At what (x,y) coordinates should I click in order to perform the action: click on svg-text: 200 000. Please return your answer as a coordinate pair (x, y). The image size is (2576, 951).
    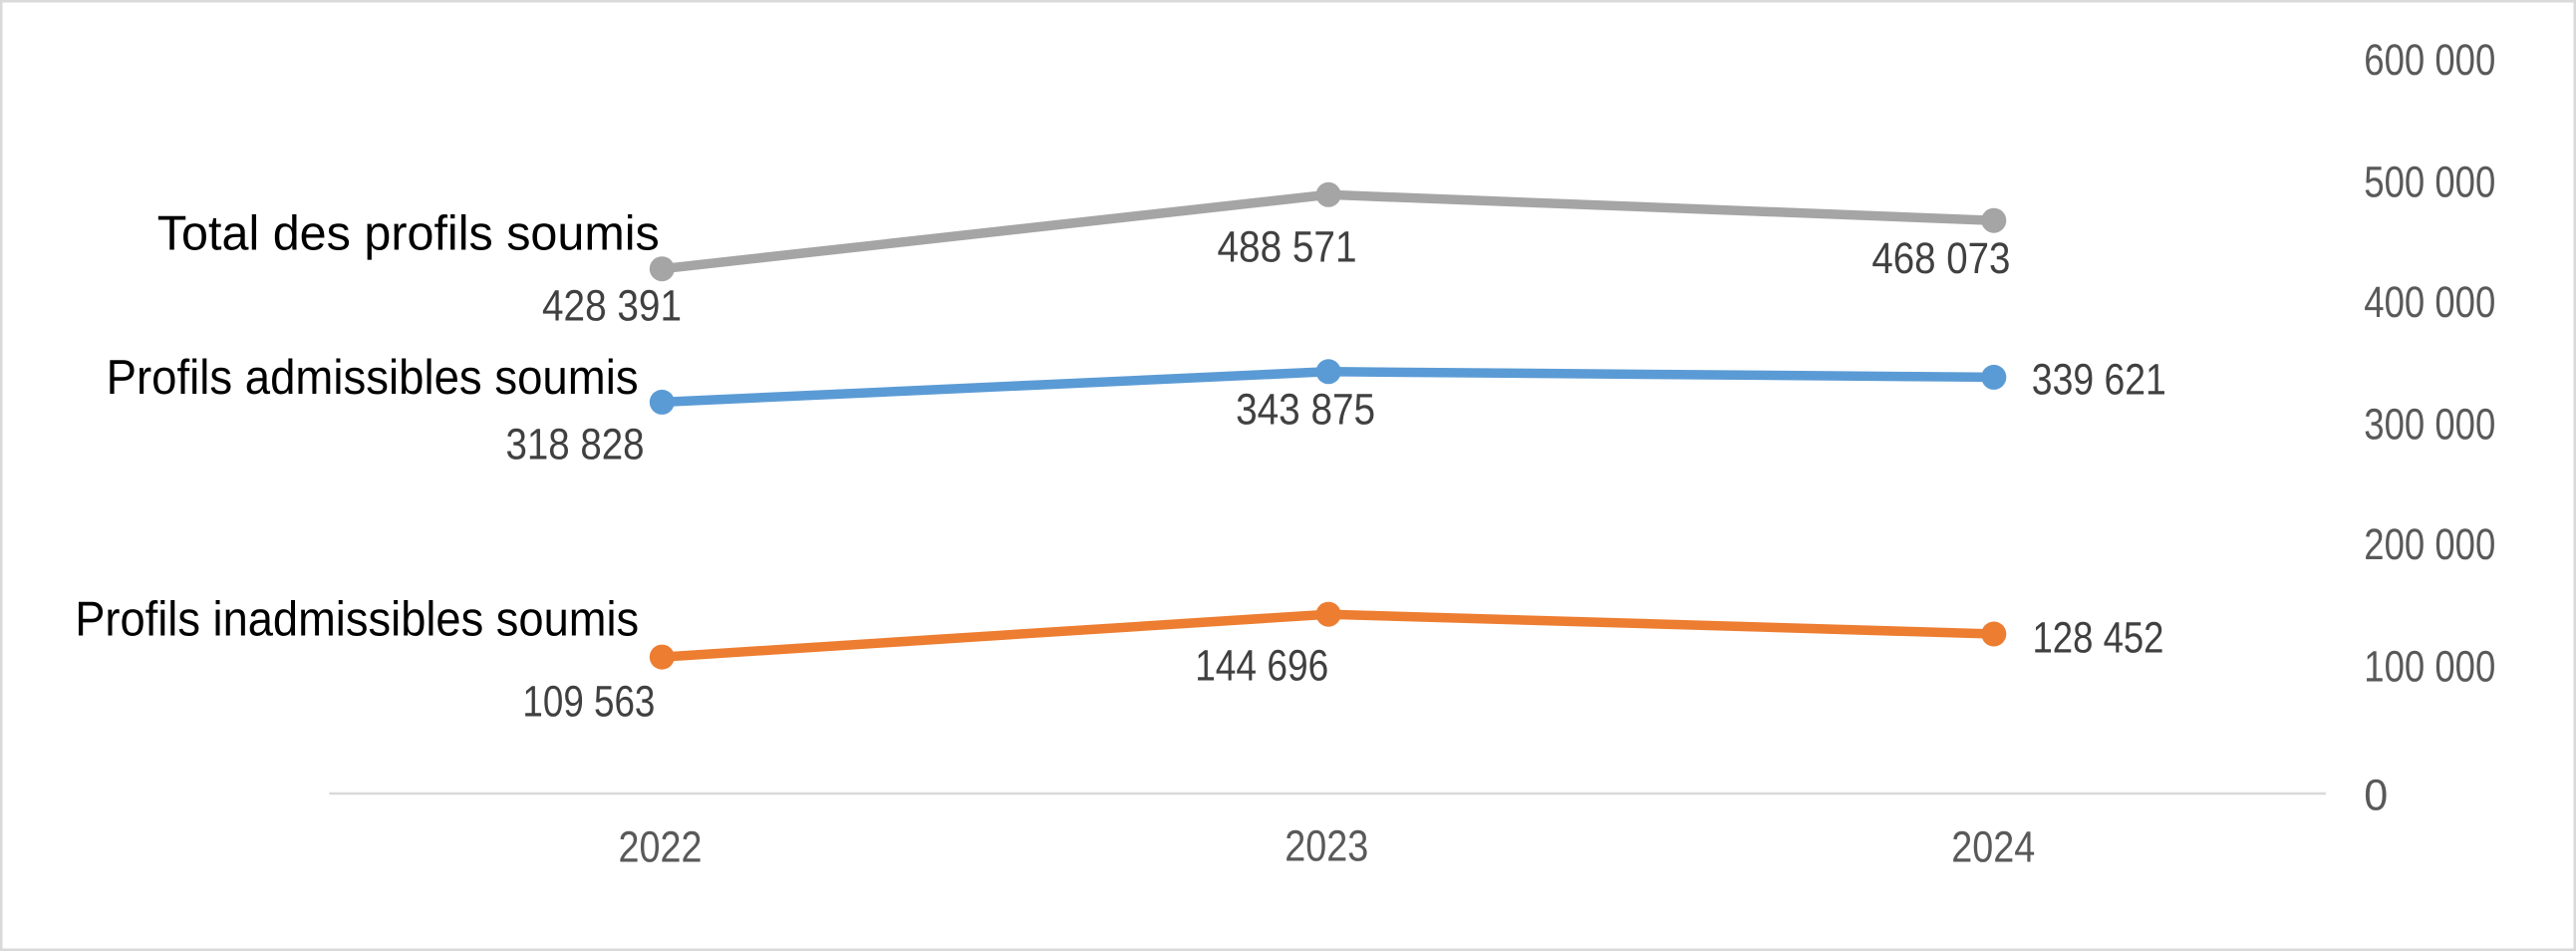
    Looking at the image, I should click on (2429, 544).